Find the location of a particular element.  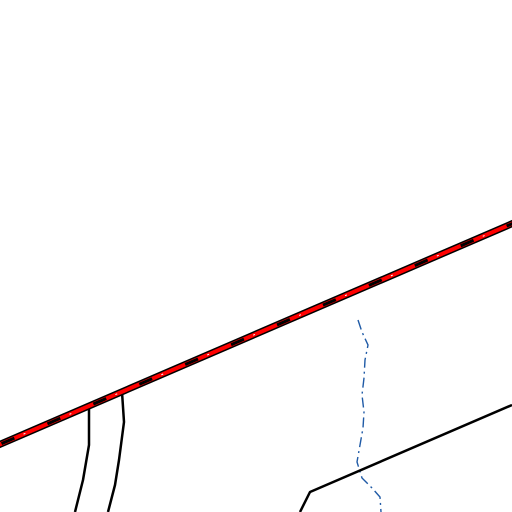

stream-line is located at coordinates (369, 415).